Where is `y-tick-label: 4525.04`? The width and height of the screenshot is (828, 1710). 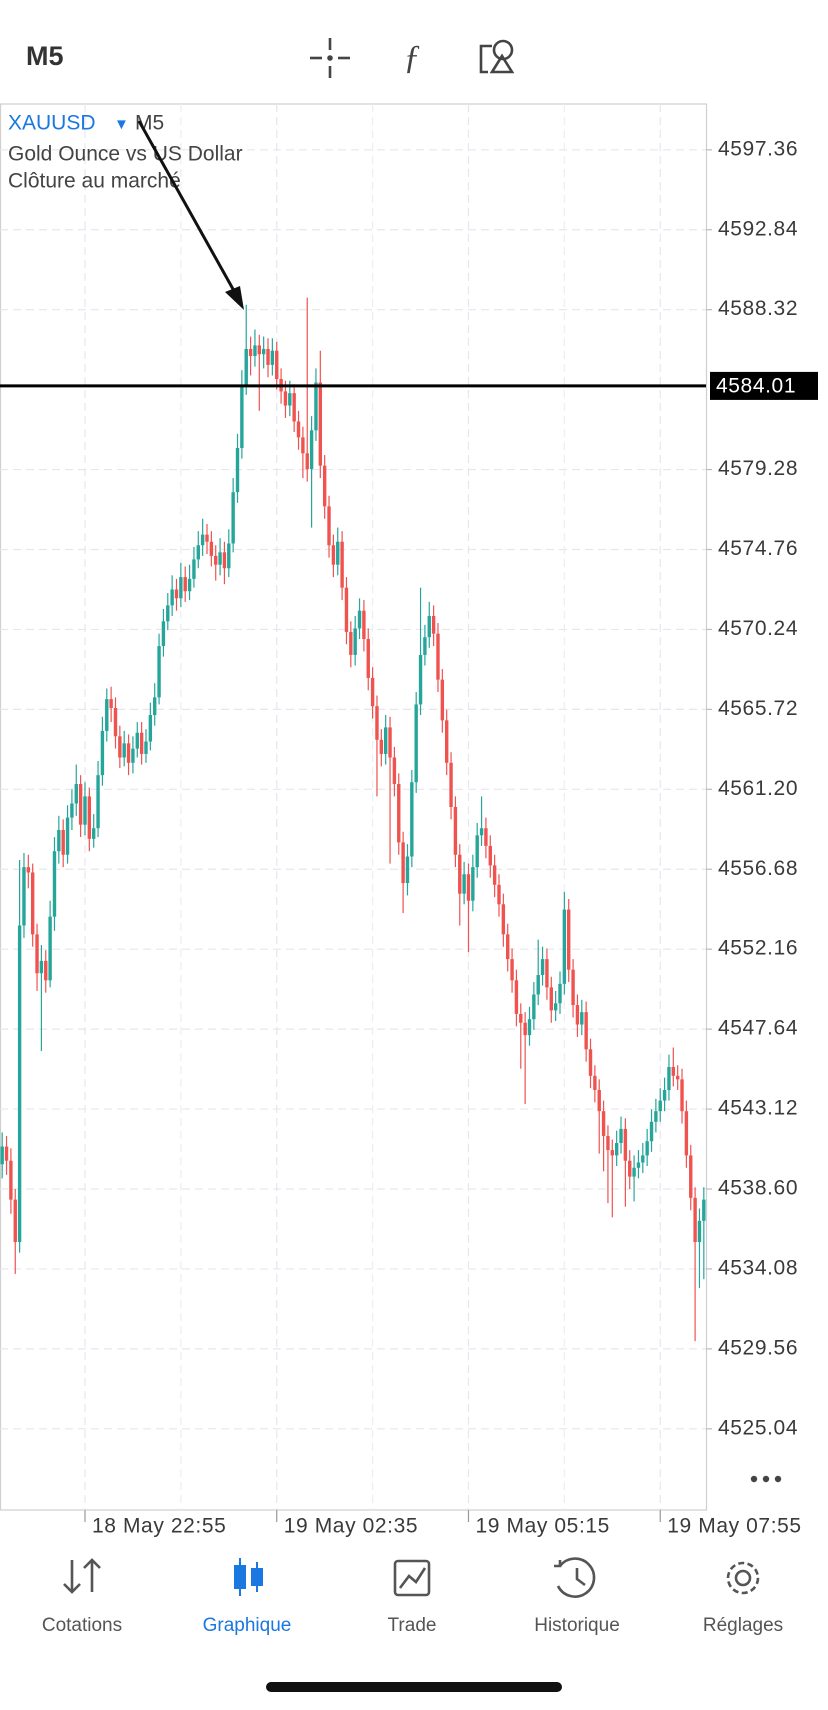 y-tick-label: 4525.04 is located at coordinates (758, 1427).